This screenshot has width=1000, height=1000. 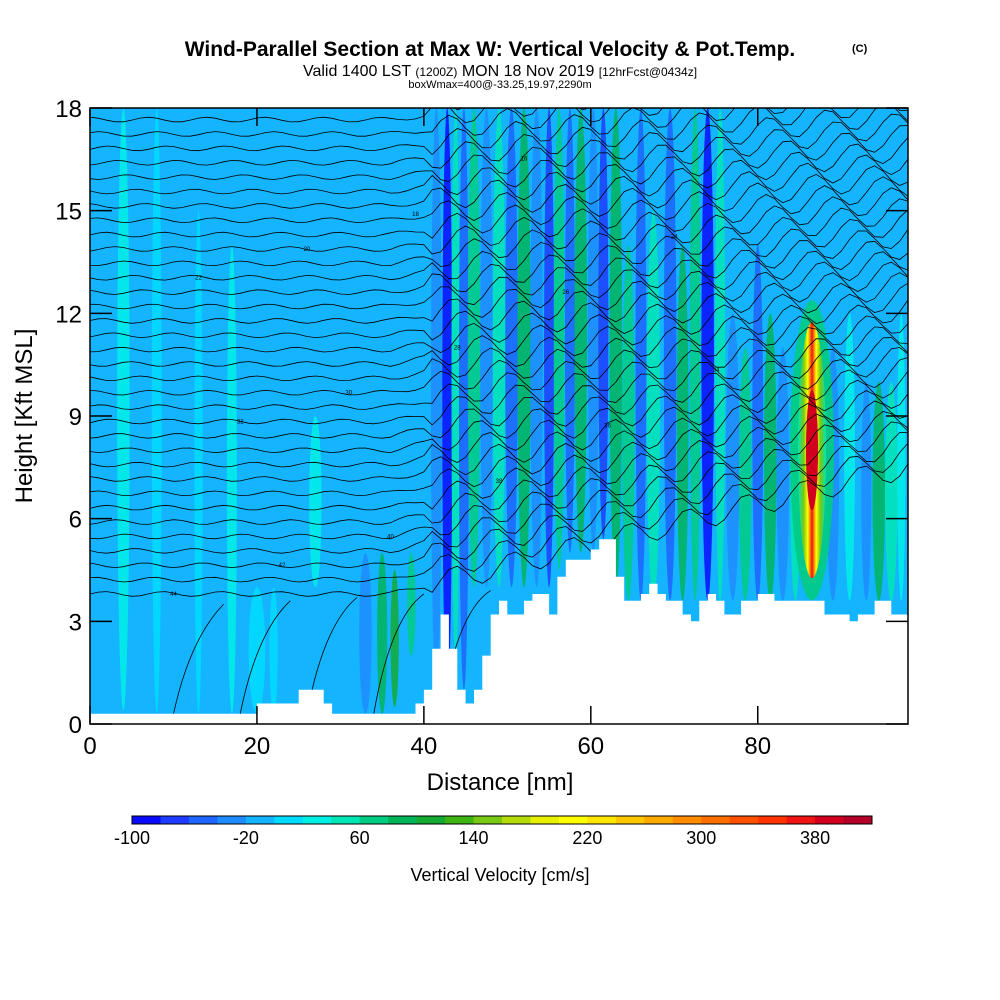 I want to click on theta-label-13: 18, so click(x=415, y=215).